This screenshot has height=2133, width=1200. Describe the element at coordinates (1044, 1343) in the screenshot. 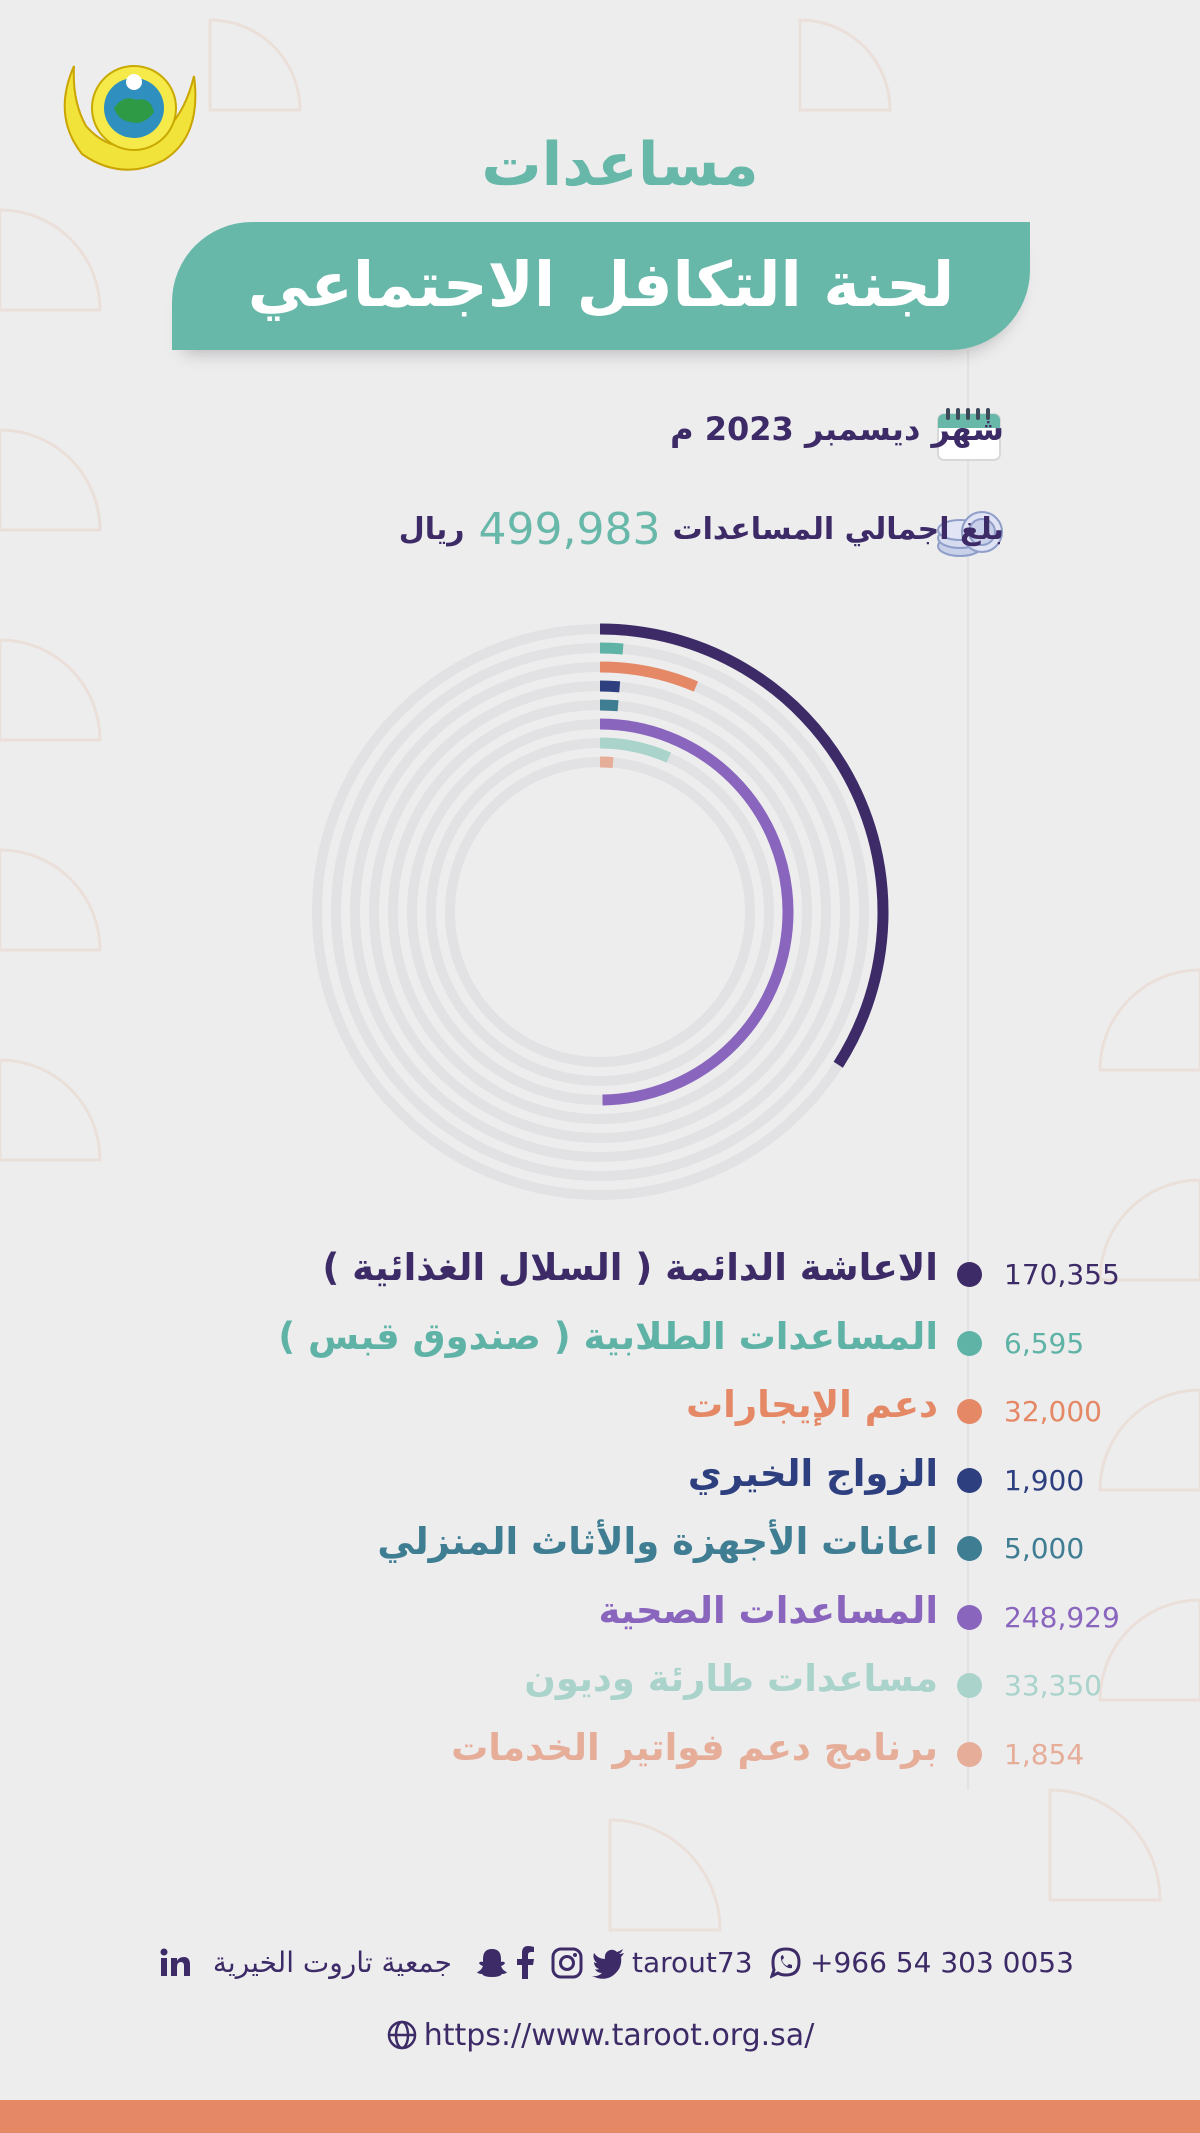

I see `legend-value: 6,595` at that location.